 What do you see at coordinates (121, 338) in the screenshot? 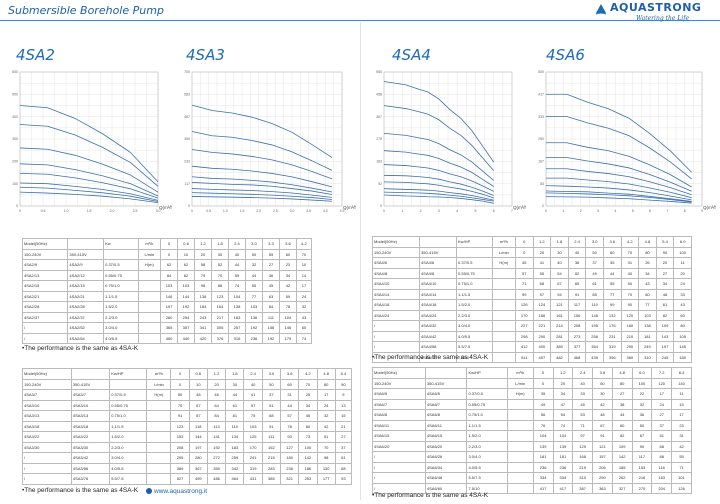
I see `table-cell: 4.0/5.5` at bounding box center [121, 338].